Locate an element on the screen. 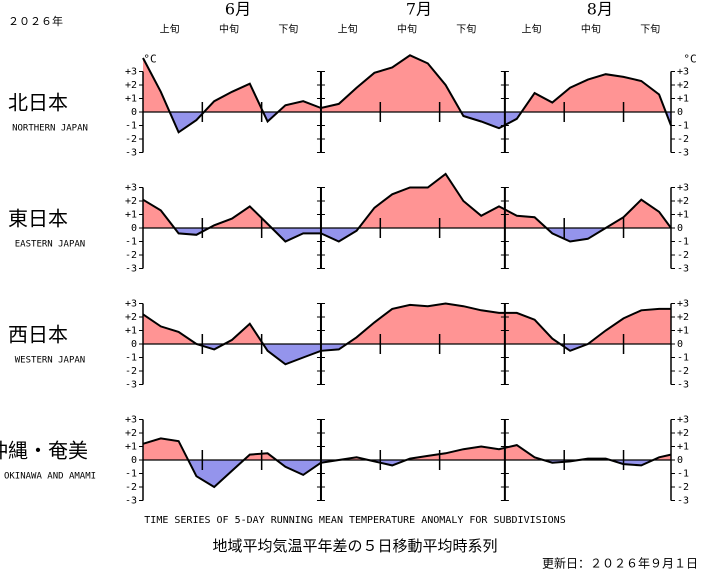 This screenshot has height=570, width=703. month-label: 8月 is located at coordinates (600, 9).